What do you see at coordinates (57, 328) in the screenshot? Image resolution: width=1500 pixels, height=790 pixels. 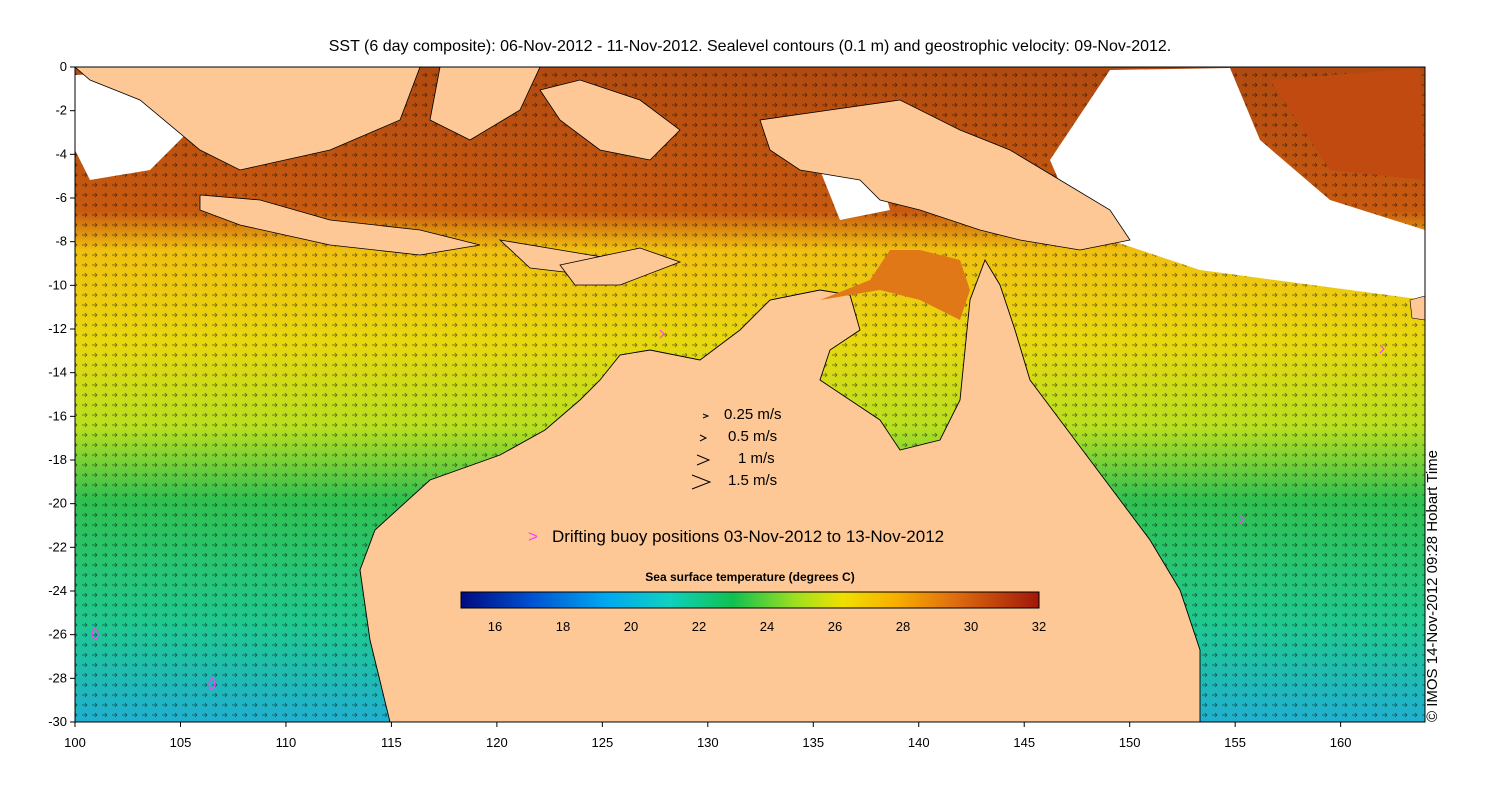 I see `y-tick-label: -12` at bounding box center [57, 328].